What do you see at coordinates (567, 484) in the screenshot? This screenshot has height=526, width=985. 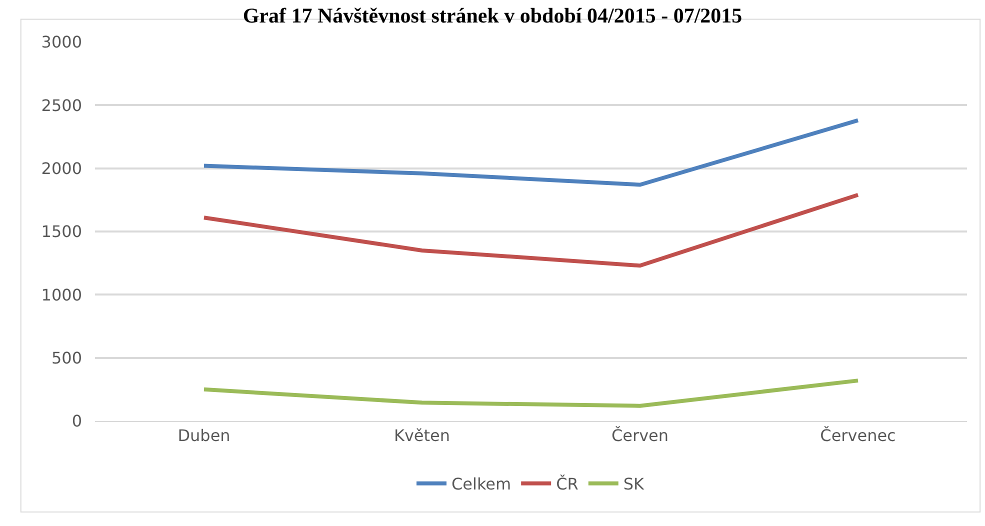 I see `legend-label: ČR` at bounding box center [567, 484].